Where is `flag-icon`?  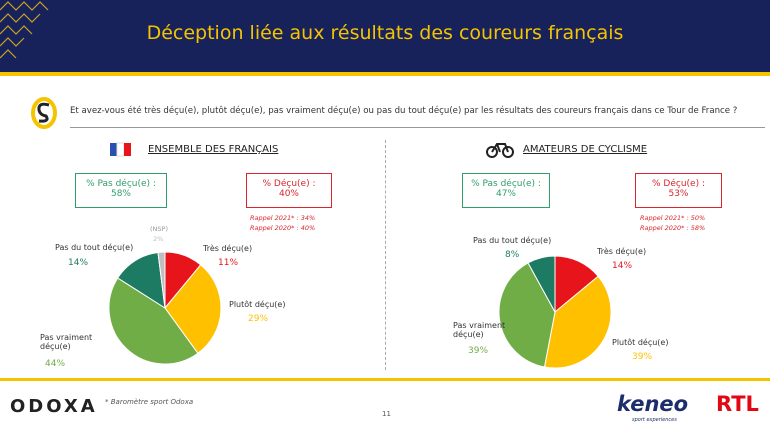 flag-icon is located at coordinates (120, 149).